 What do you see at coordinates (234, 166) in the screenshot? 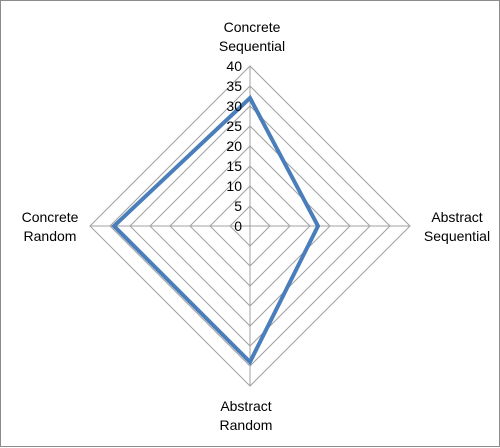
I see `tick-label-15: 15` at bounding box center [234, 166].